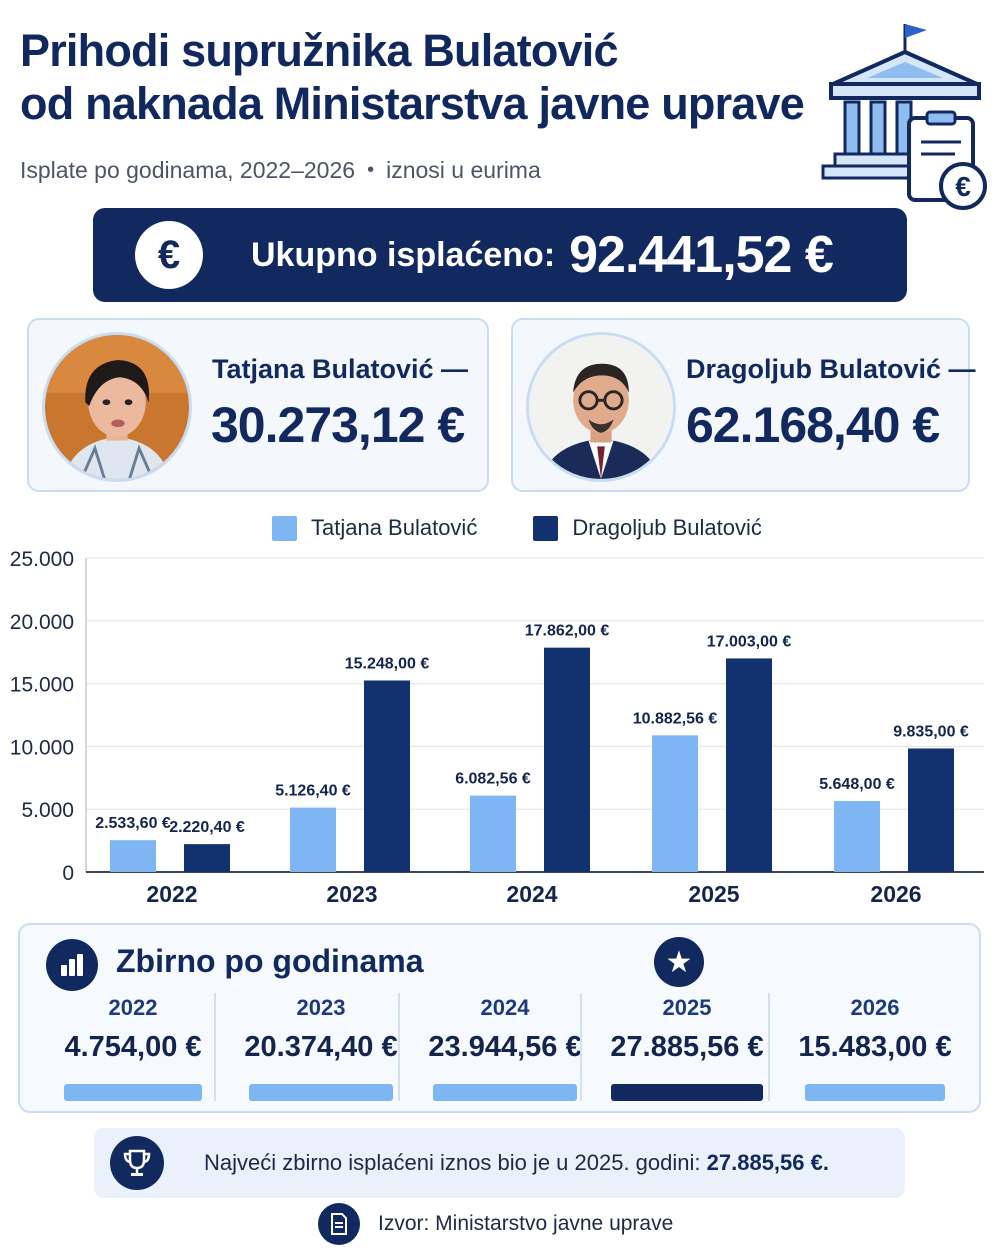 Image resolution: width=1000 pixels, height=1250 pixels. I want to click on title-line-2: od naknada Ministarstva javne uprave, so click(412, 103).